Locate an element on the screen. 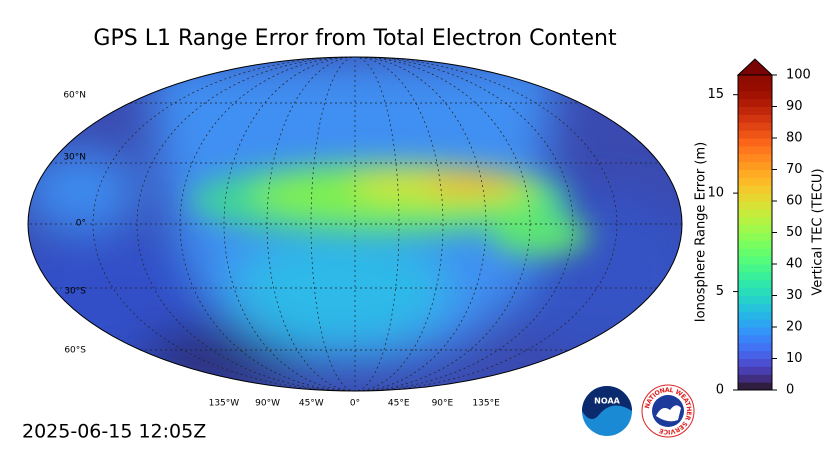 This screenshot has width=832, height=468. lat-label: 60°N is located at coordinates (74, 96).